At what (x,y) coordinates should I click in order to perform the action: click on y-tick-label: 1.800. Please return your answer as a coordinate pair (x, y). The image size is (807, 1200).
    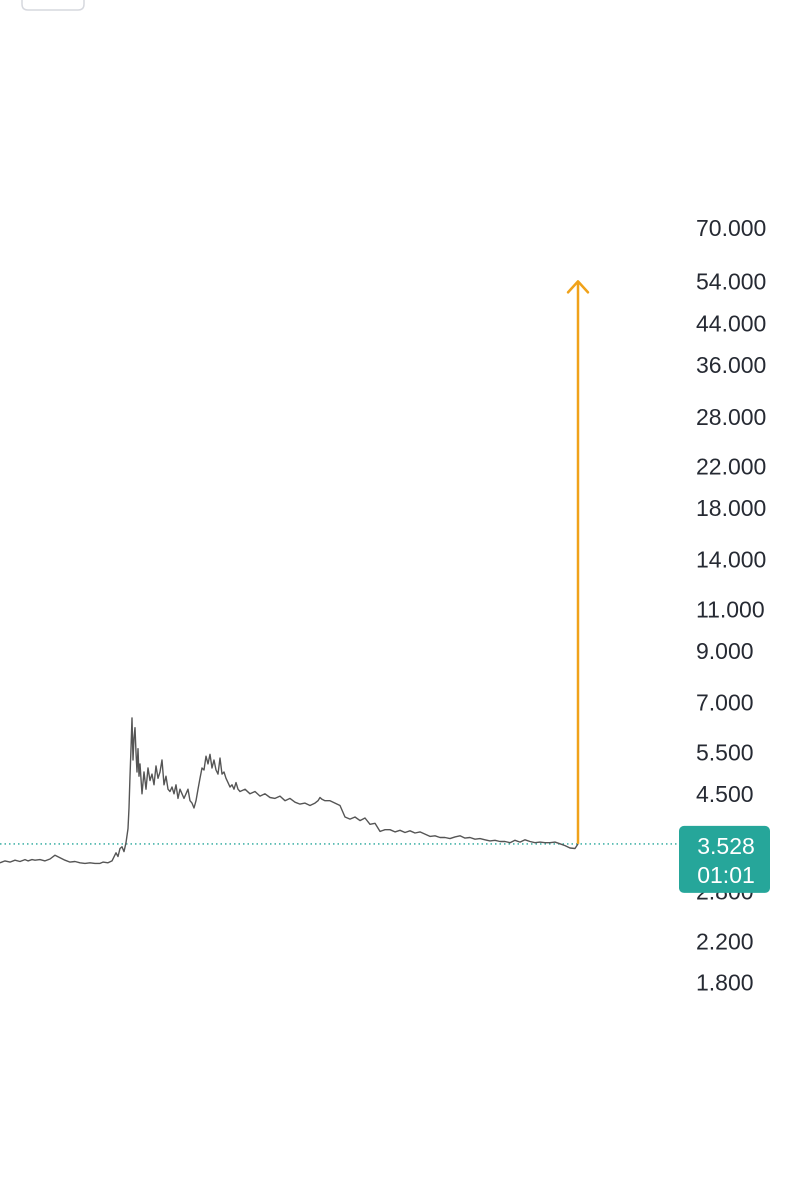
    Looking at the image, I should click on (725, 983).